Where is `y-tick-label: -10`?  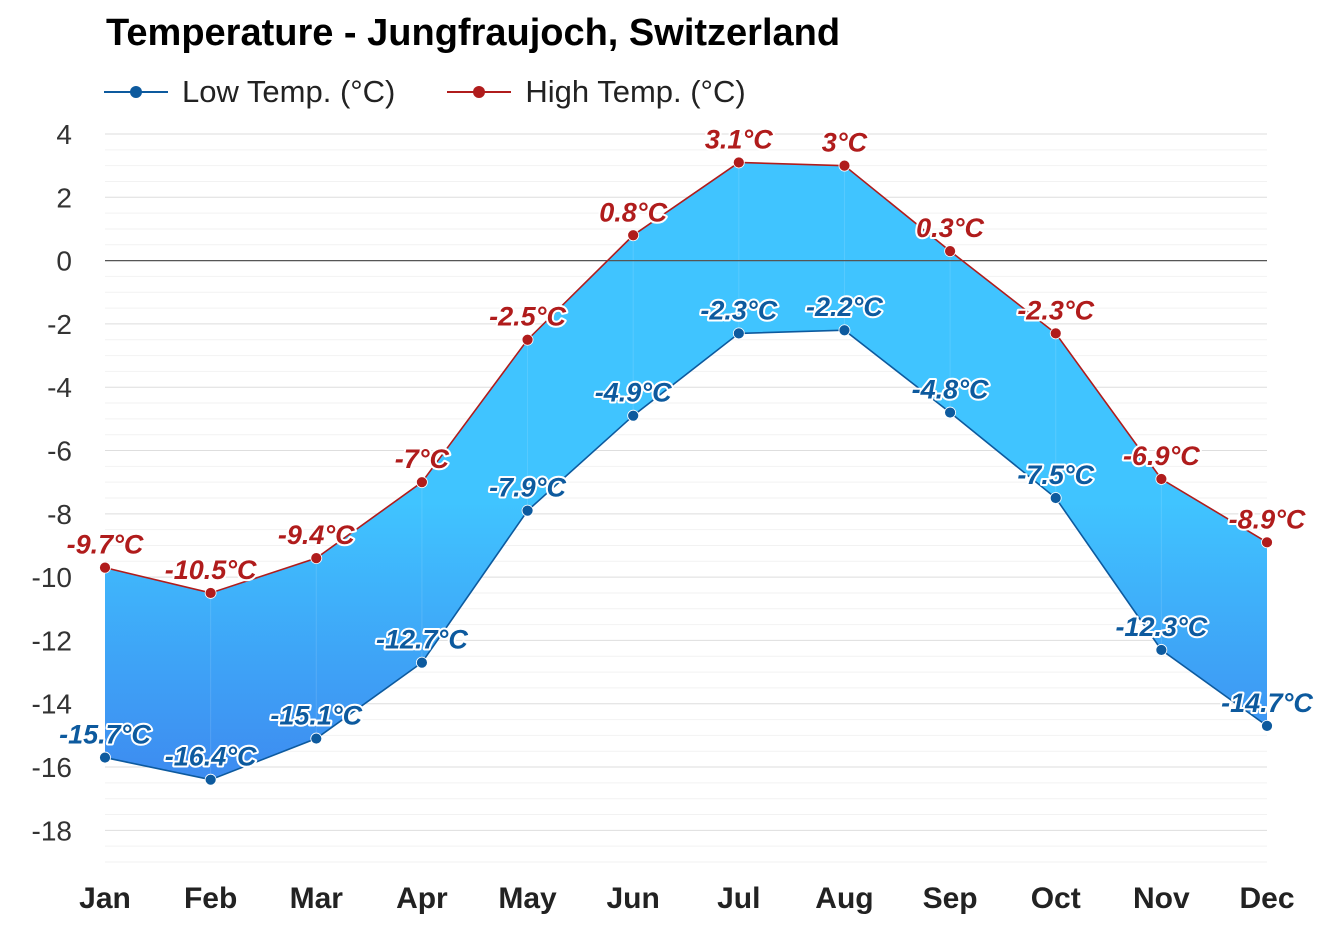 y-tick-label: -10 is located at coordinates (52, 577).